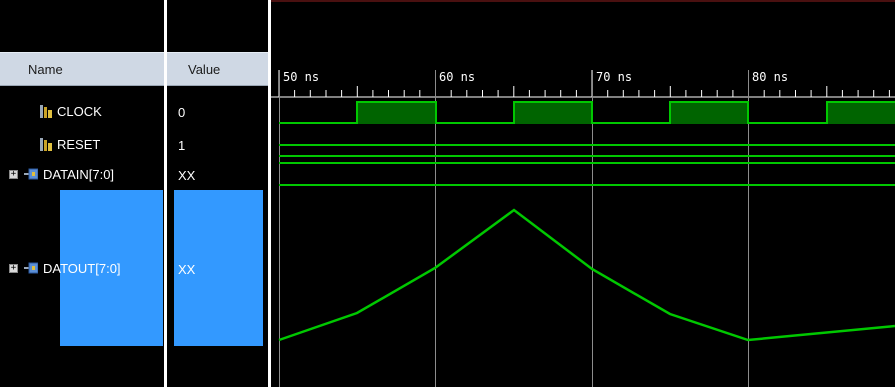 This screenshot has width=895, height=387. Describe the element at coordinates (614, 77) in the screenshot. I see `time-label-70ns: 70 ns` at that location.